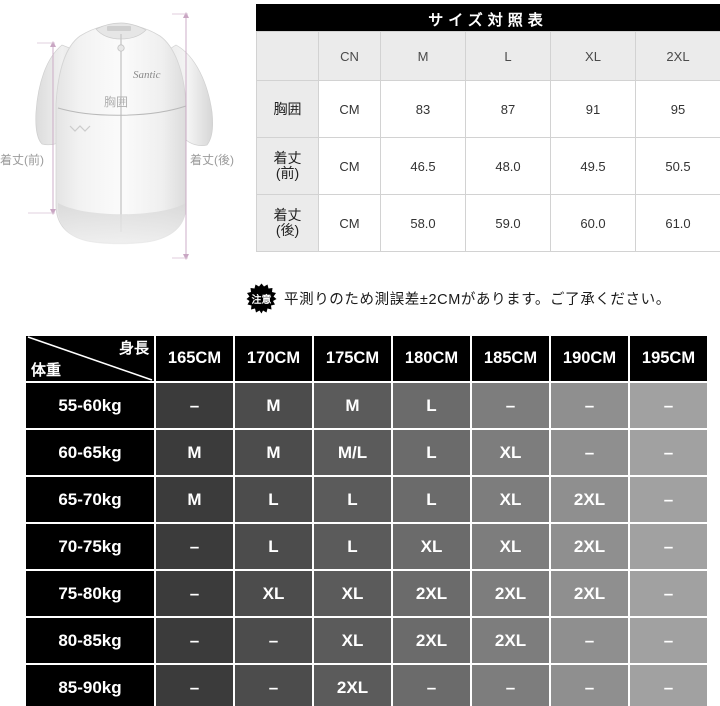  I want to click on spec-header-l: L, so click(508, 56).